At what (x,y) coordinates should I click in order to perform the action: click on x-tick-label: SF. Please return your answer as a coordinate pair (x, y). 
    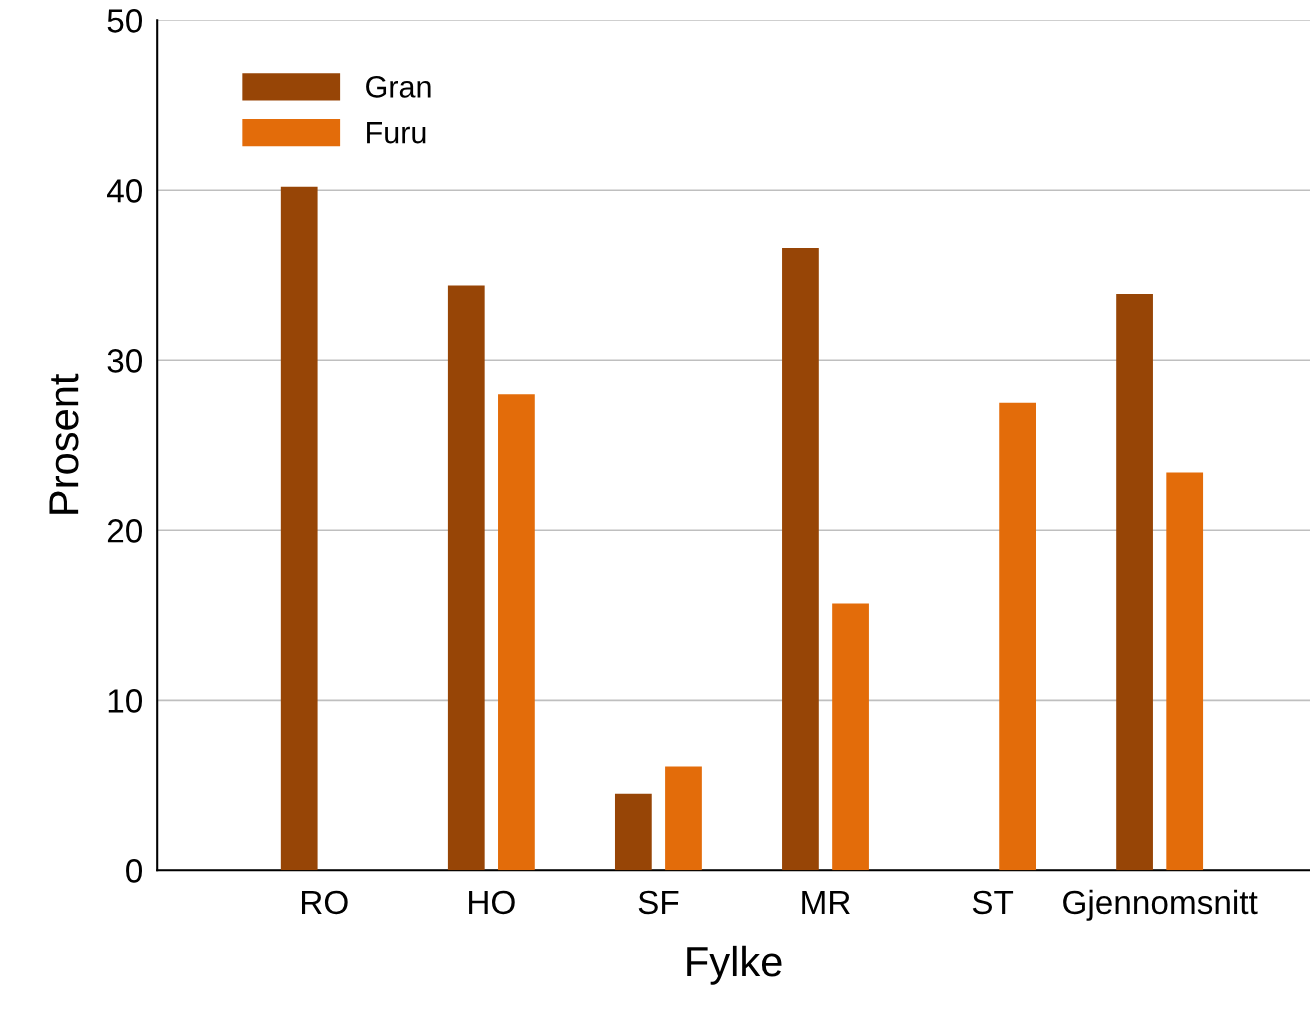
    Looking at the image, I should click on (658, 902).